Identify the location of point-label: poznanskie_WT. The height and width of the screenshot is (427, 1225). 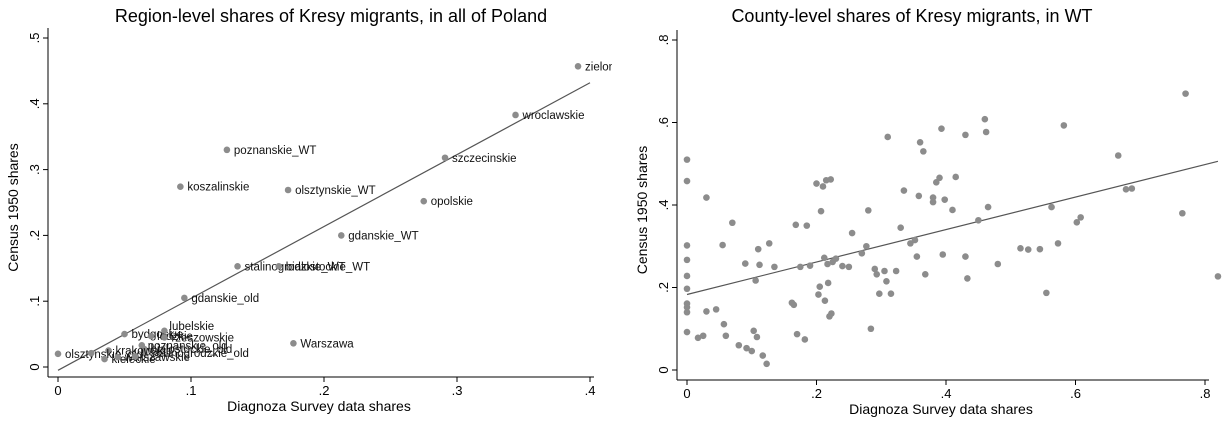
(275, 151).